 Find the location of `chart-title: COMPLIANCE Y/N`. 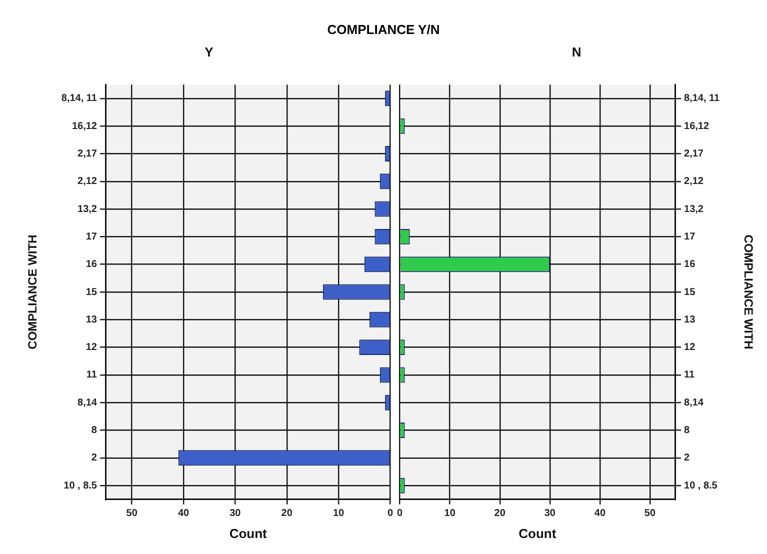

chart-title: COMPLIANCE Y/N is located at coordinates (383, 29).